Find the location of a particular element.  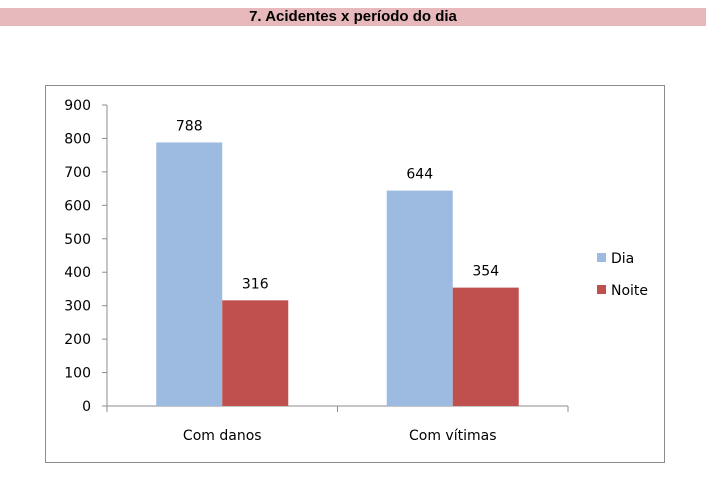

legend-swatch-noite is located at coordinates (601, 289).